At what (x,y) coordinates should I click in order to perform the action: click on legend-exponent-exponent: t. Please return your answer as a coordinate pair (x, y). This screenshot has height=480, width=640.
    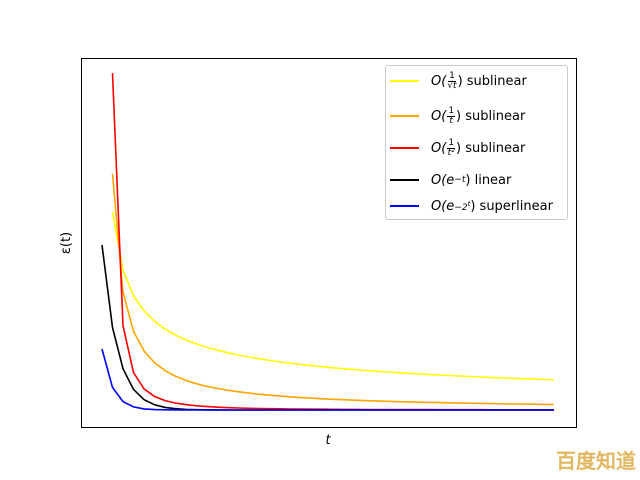
    Looking at the image, I should click on (469, 203).